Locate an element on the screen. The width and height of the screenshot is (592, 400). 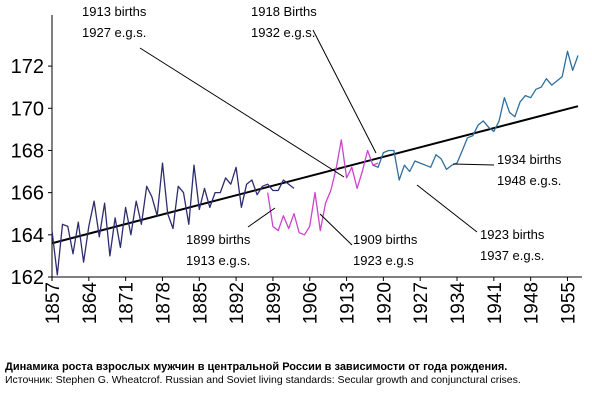
annotation-label: 1923 births is located at coordinates (512, 234).